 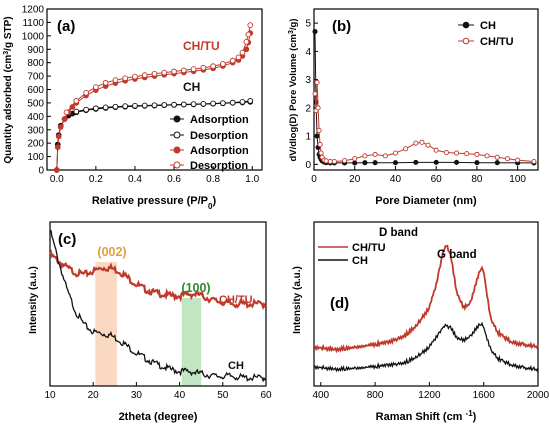 I want to click on y-tick-label-a: 0, so click(x=41, y=171).